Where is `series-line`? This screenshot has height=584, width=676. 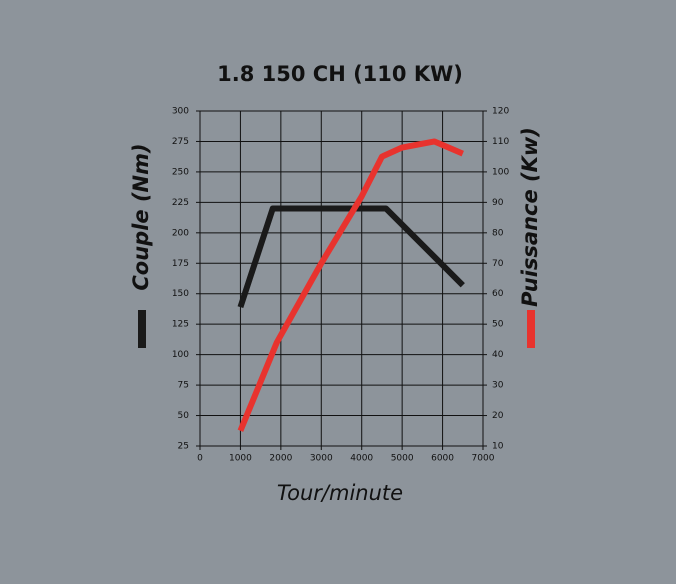 series-line is located at coordinates (351, 257).